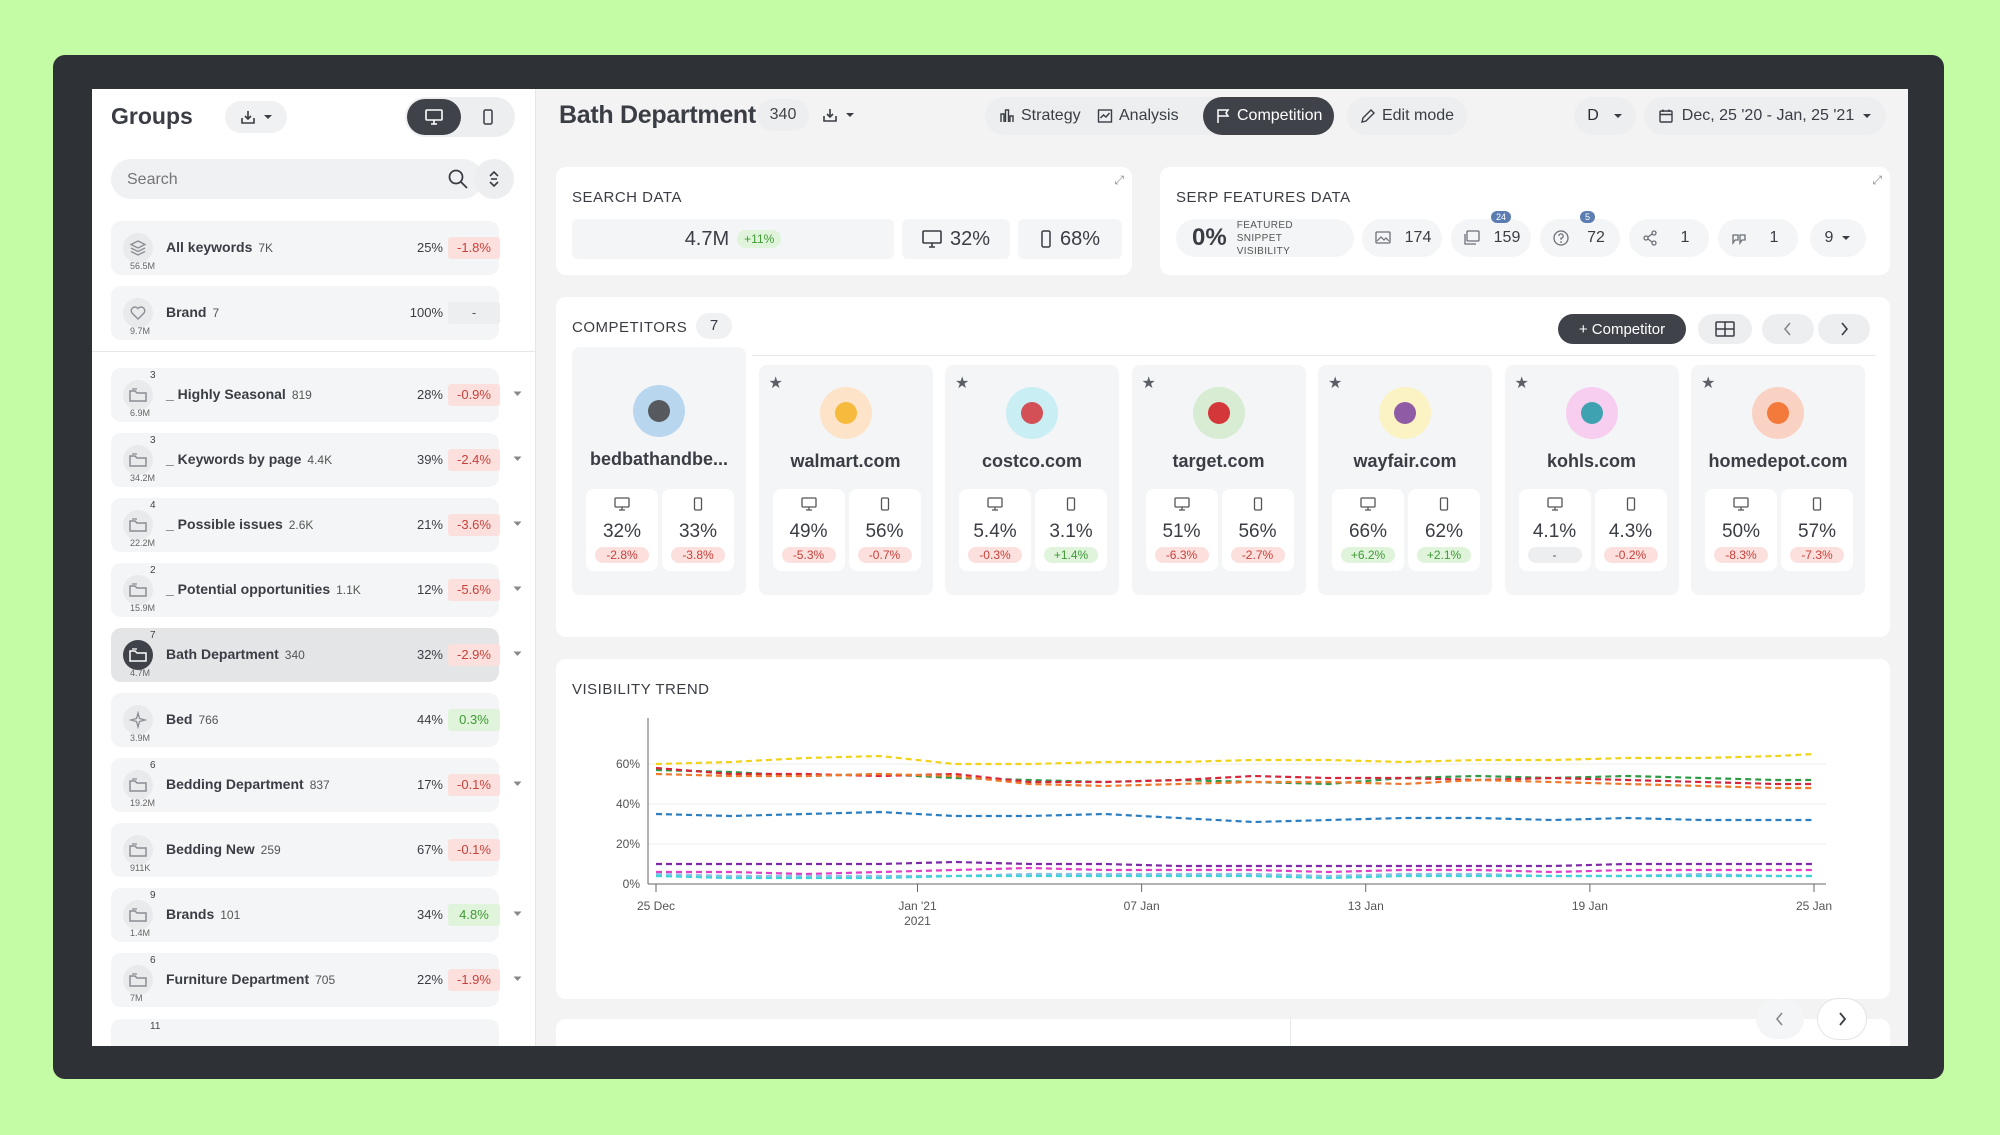 Image resolution: width=2000 pixels, height=1135 pixels. I want to click on device-select: D, so click(1605, 116).